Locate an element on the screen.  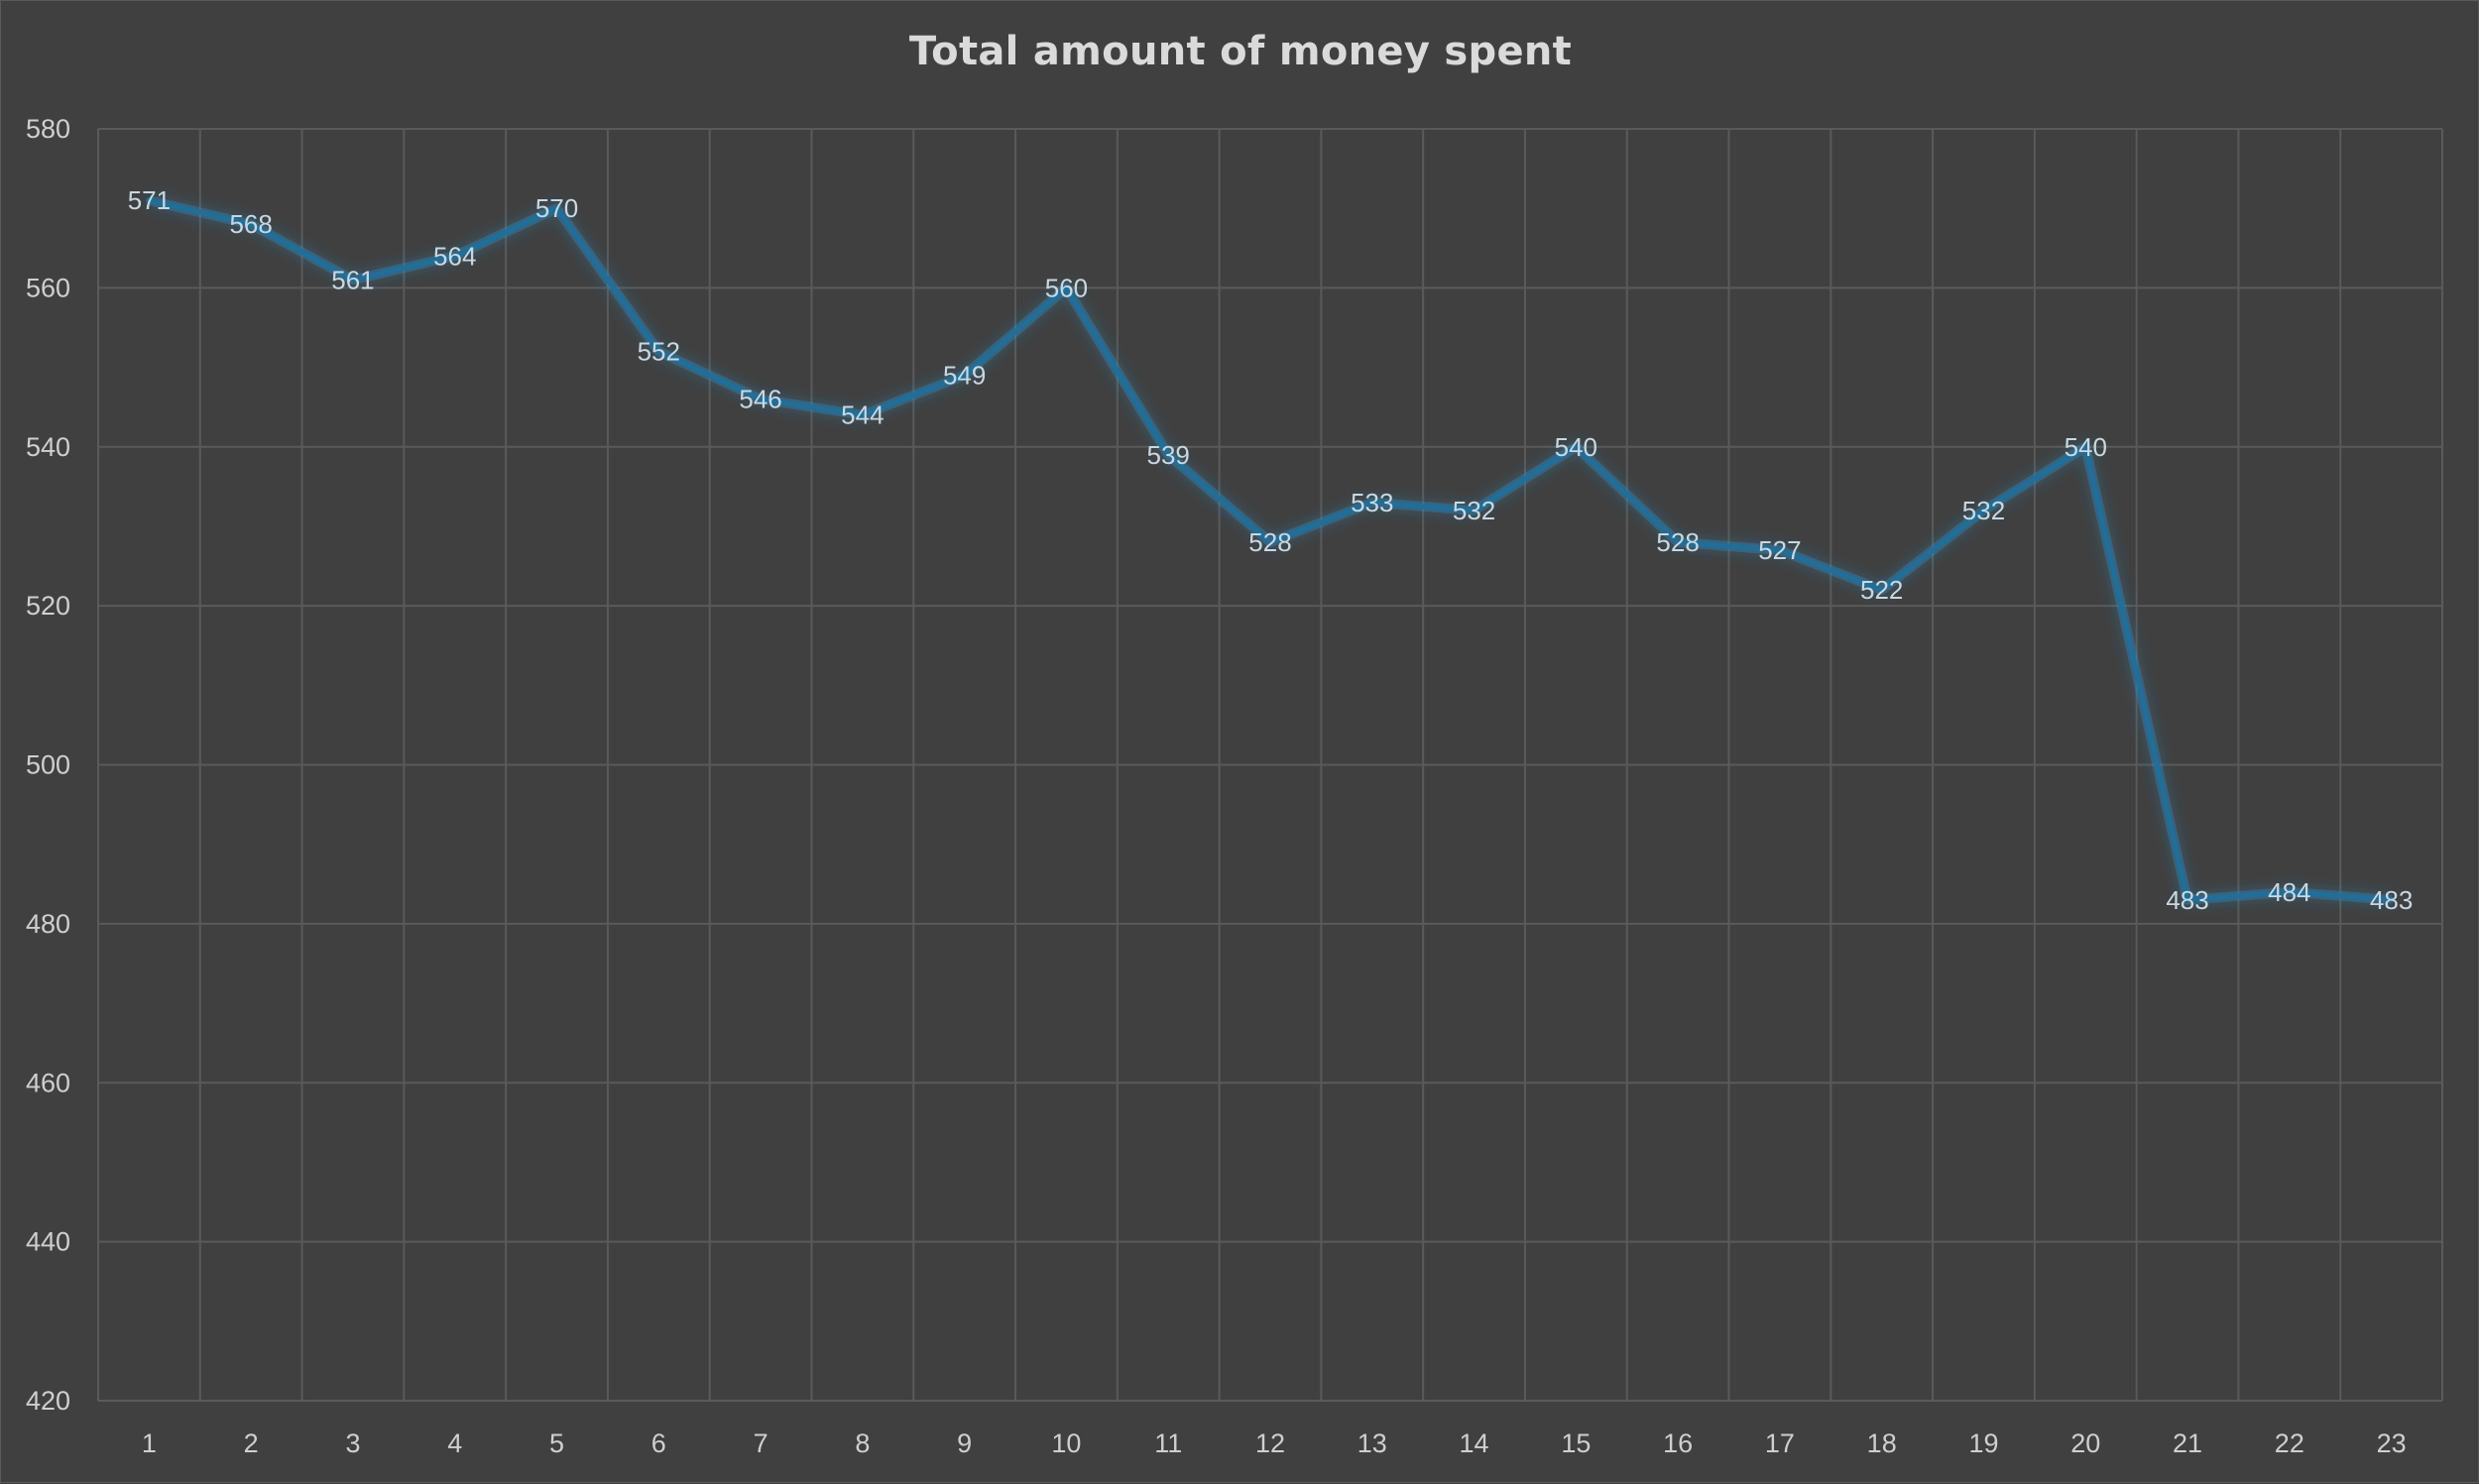
x-tick-label: 17 is located at coordinates (1780, 1443).